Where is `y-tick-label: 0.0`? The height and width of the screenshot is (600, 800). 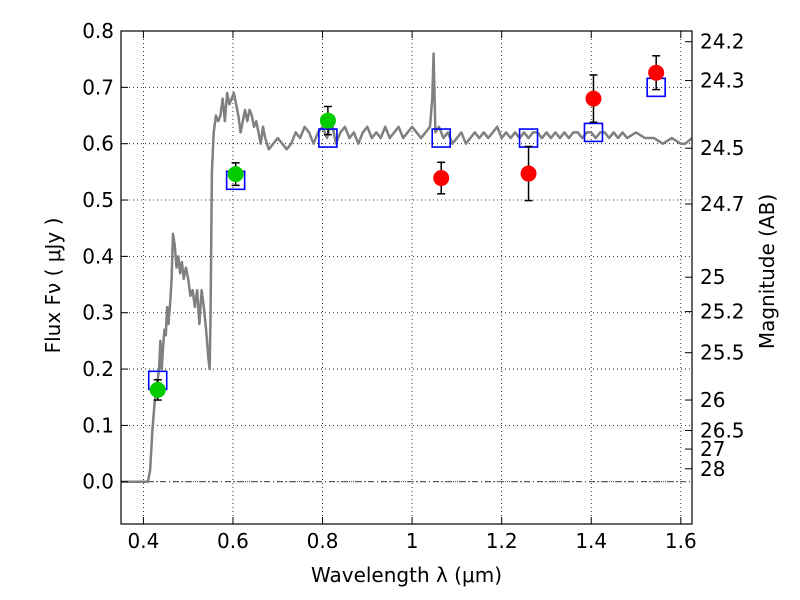
y-tick-label: 0.0 is located at coordinates (98, 482).